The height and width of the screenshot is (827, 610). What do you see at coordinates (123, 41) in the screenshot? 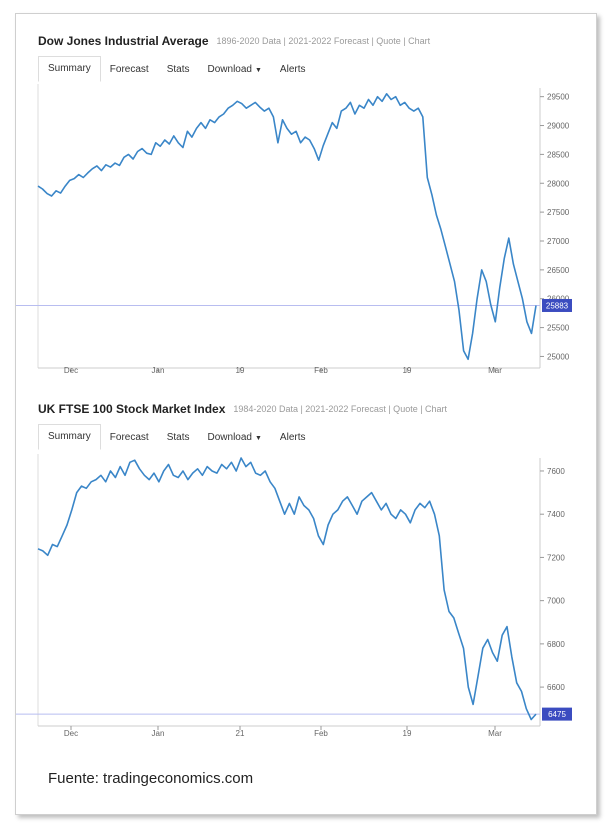
I see `chart-title: Dow Jones Industrial Average` at bounding box center [123, 41].